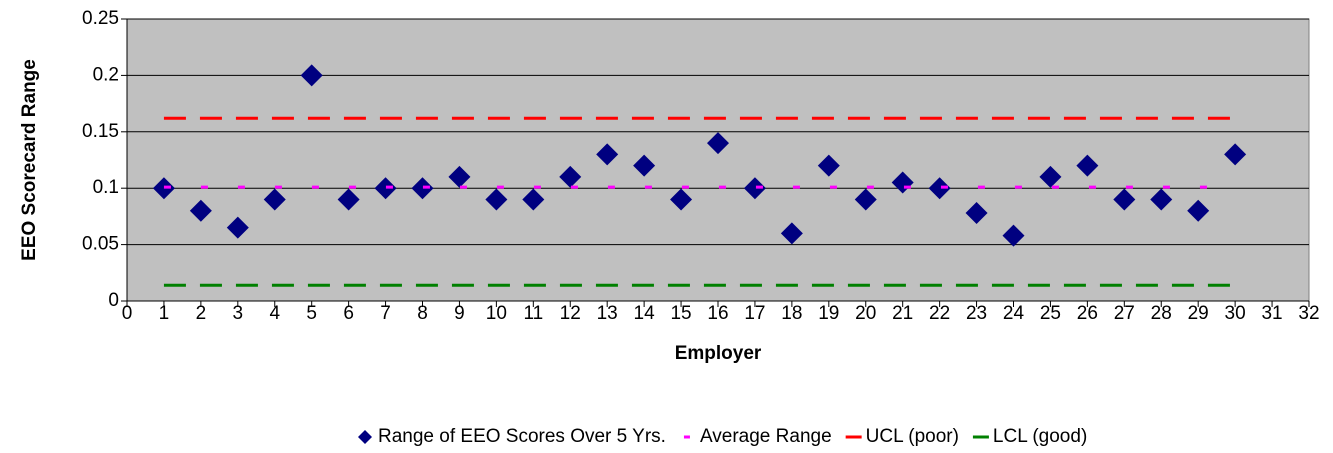 The height and width of the screenshot is (453, 1333). I want to click on x-tick-label: 7, so click(385, 313).